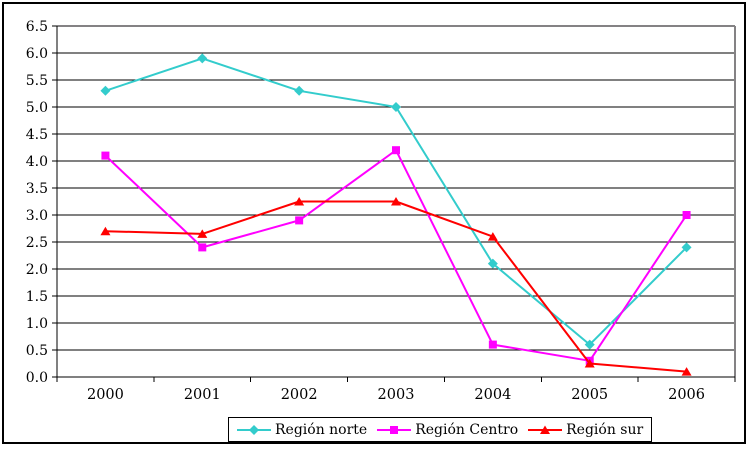 Image resolution: width=749 pixels, height=452 pixels. What do you see at coordinates (299, 395) in the screenshot?
I see `x-tick-label: 2002` at bounding box center [299, 395].